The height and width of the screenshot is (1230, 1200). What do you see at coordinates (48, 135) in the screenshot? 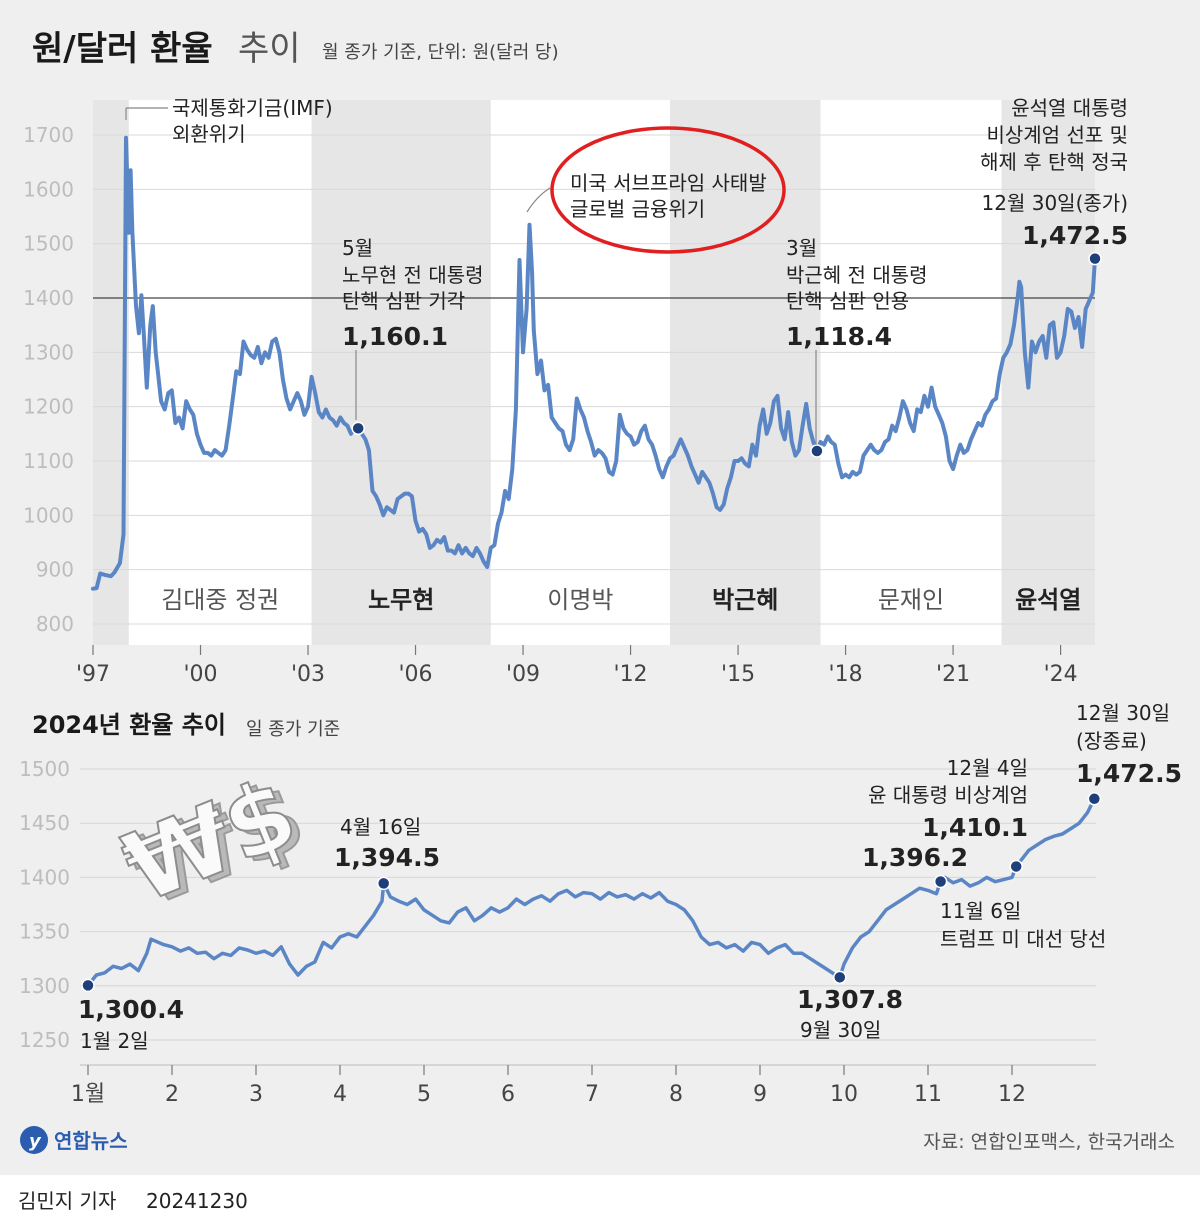
I see `y-tick-label-1700: 1700` at bounding box center [48, 135].